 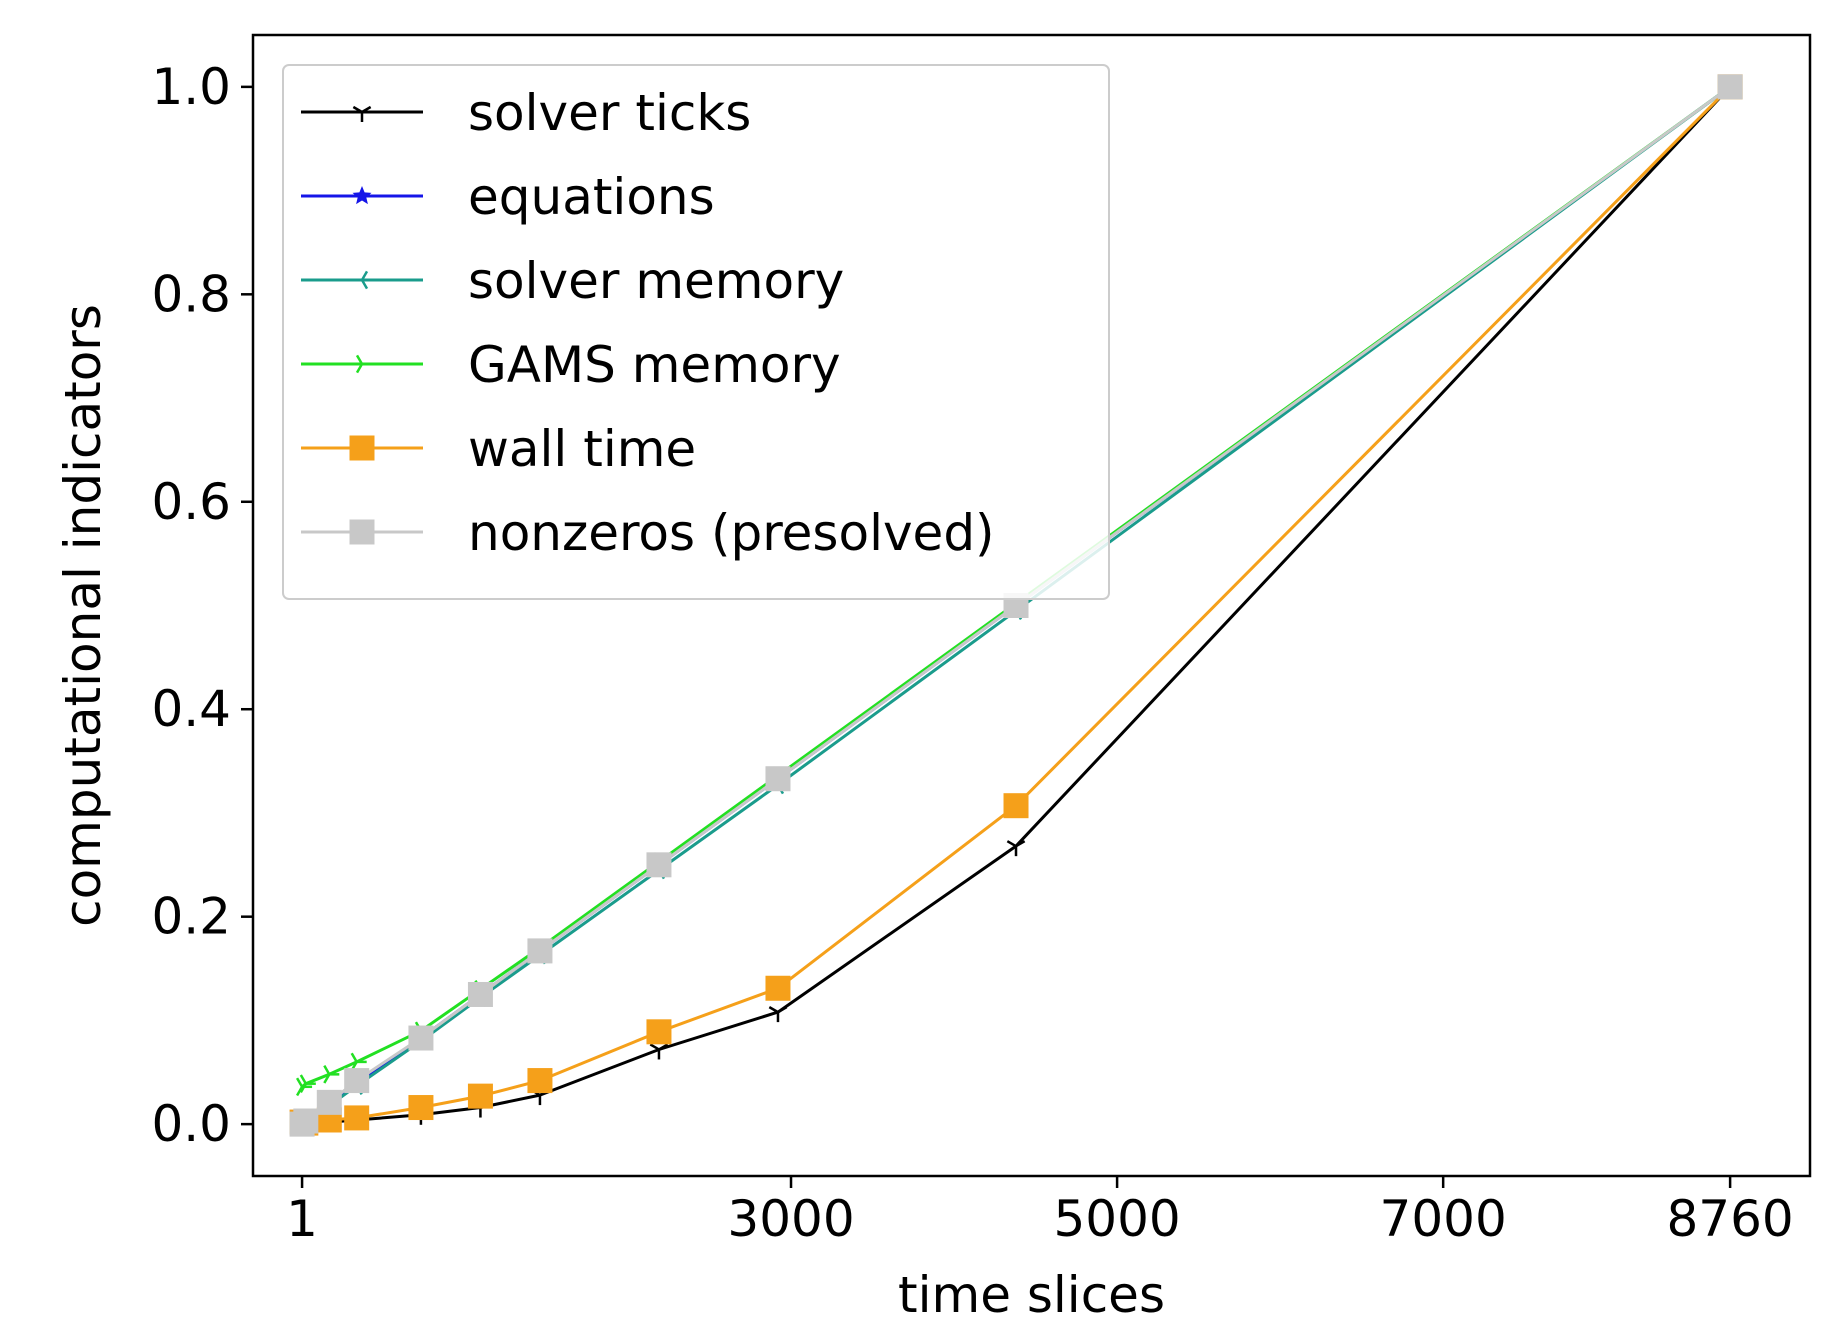 I want to click on y-tick-label: 0.2, so click(x=191, y=917).